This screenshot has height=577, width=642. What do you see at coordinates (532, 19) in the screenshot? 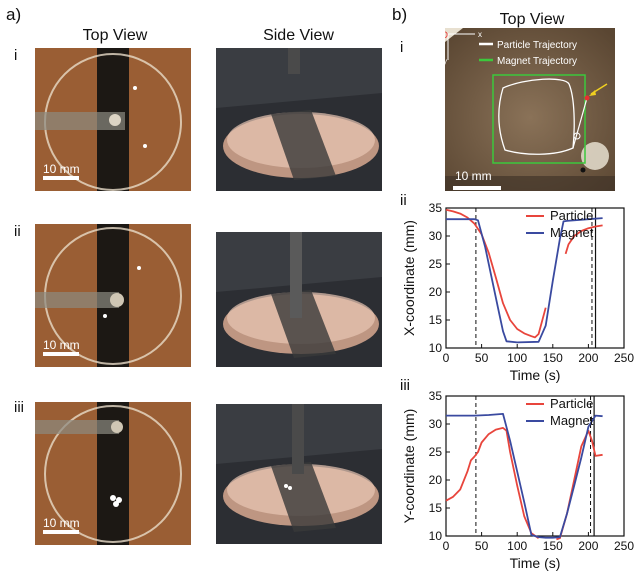
I see `panel-b-title: Top View` at bounding box center [532, 19].